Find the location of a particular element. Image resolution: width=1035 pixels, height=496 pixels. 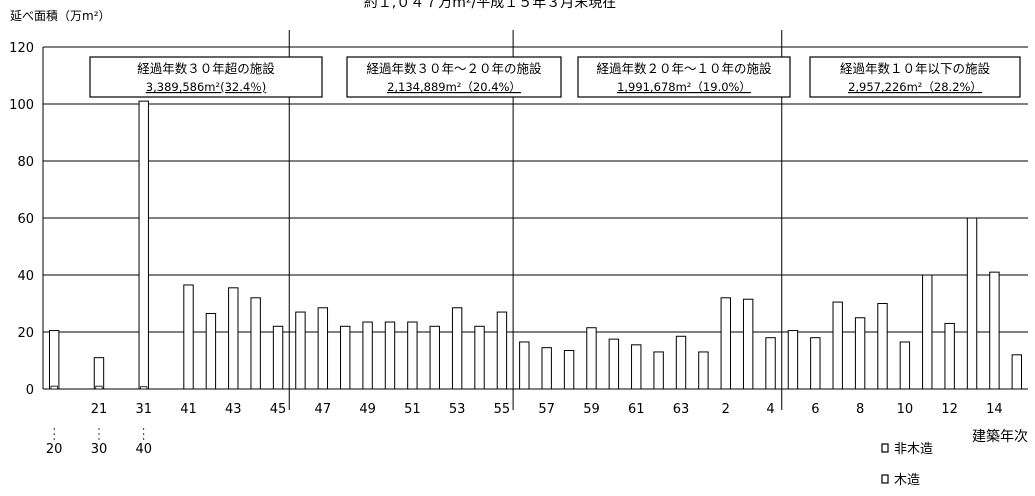

x-tick-label: 31 is located at coordinates (143, 409).